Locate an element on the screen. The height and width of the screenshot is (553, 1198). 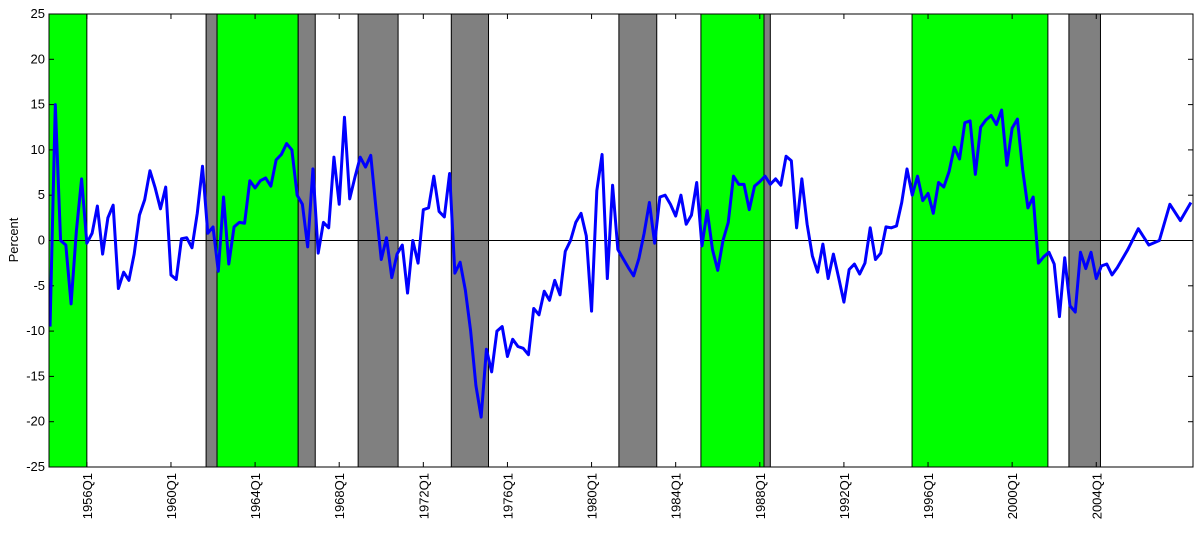
x-tick-label: 1984Q1 is located at coordinates (676, 496).